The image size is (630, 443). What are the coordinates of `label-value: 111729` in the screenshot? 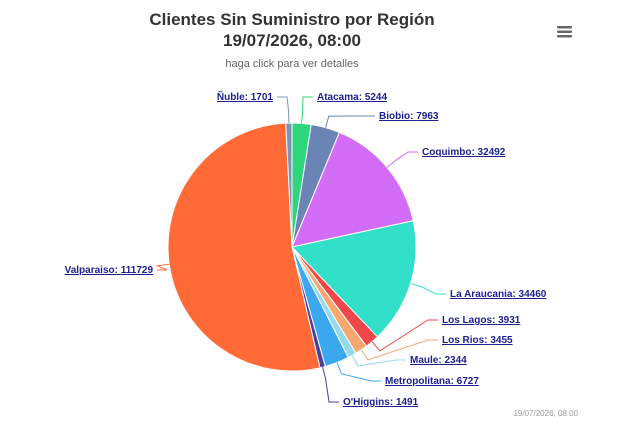 It's located at (137, 270).